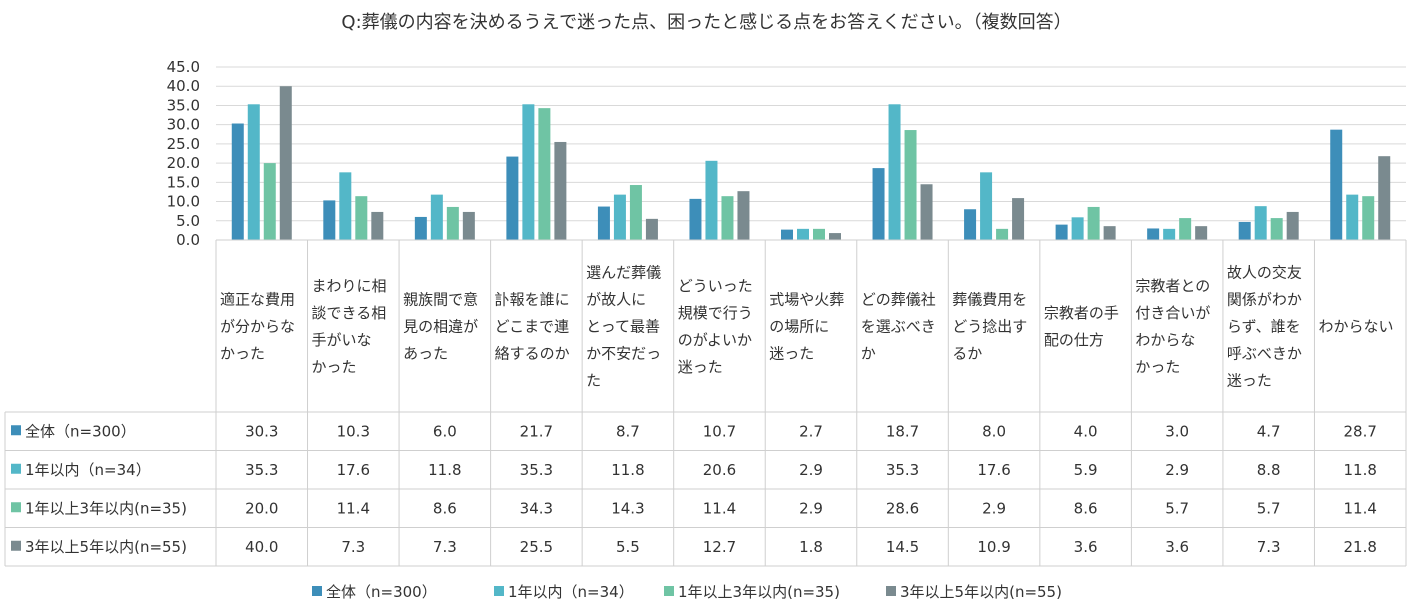  Describe the element at coordinates (1264, 327) in the screenshot. I see `x-category-label: 故人の交友関係がわからず、誰を呼ぶべきか迷った` at that location.